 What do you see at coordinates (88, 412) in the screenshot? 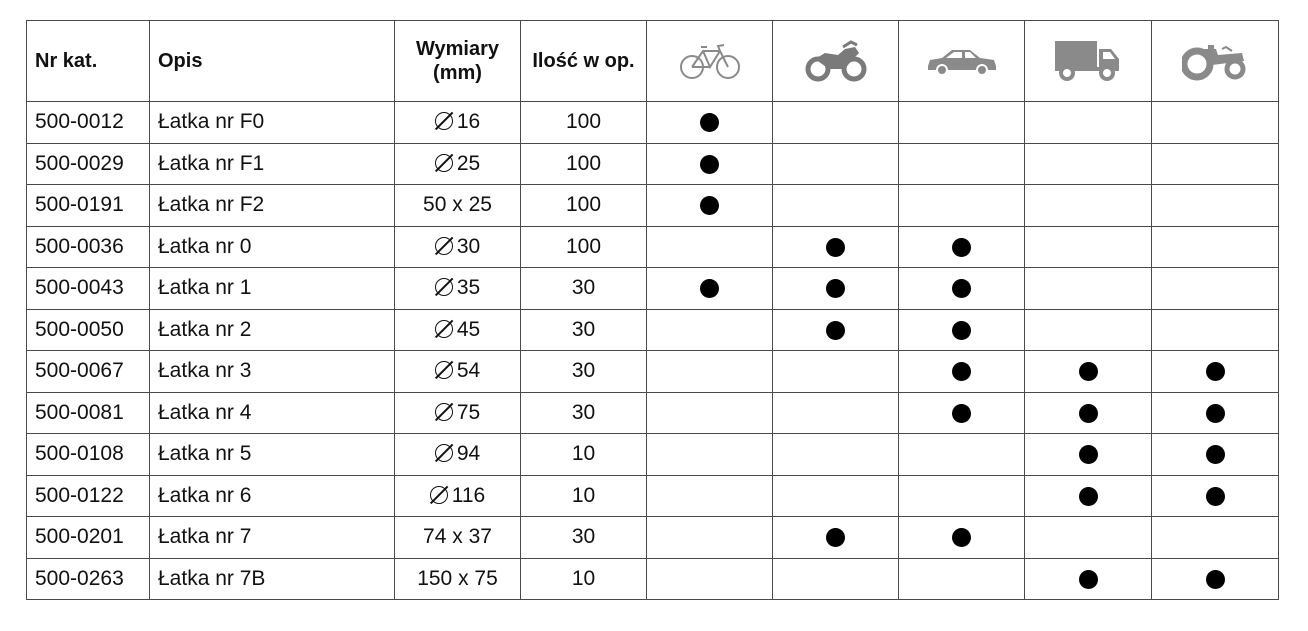
I see `catalog-number-cell: 500-0081` at bounding box center [88, 412].